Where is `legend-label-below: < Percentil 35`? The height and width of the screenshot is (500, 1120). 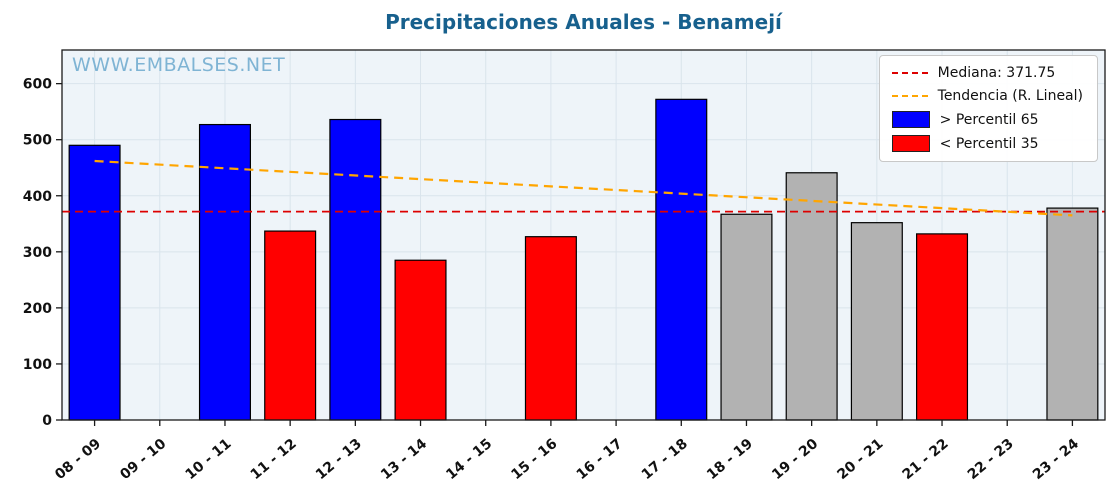 legend-label-below: < Percentil 35 is located at coordinates (989, 143).